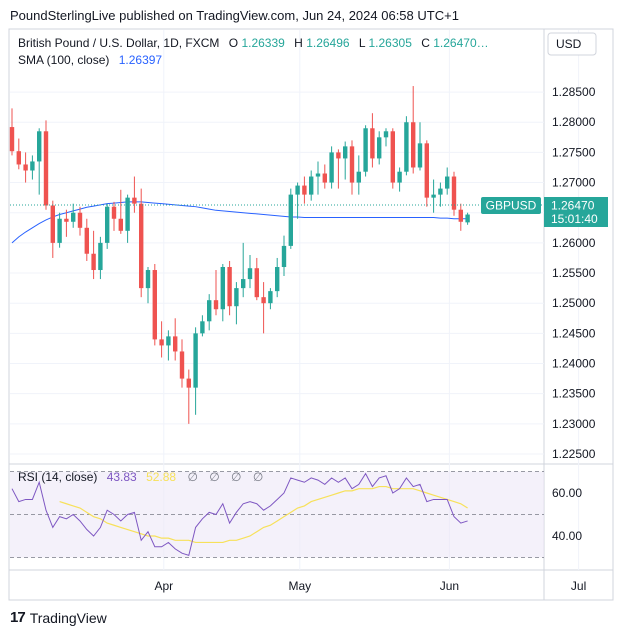  What do you see at coordinates (63, 60) in the screenshot?
I see `sma-legend-label: SMA (100, close)` at bounding box center [63, 60].